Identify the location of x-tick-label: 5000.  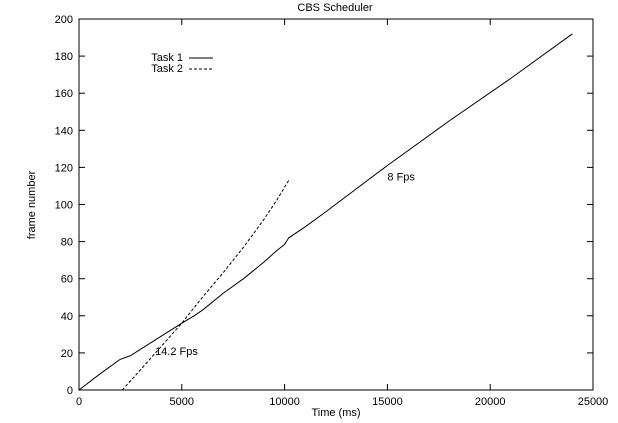
(182, 402).